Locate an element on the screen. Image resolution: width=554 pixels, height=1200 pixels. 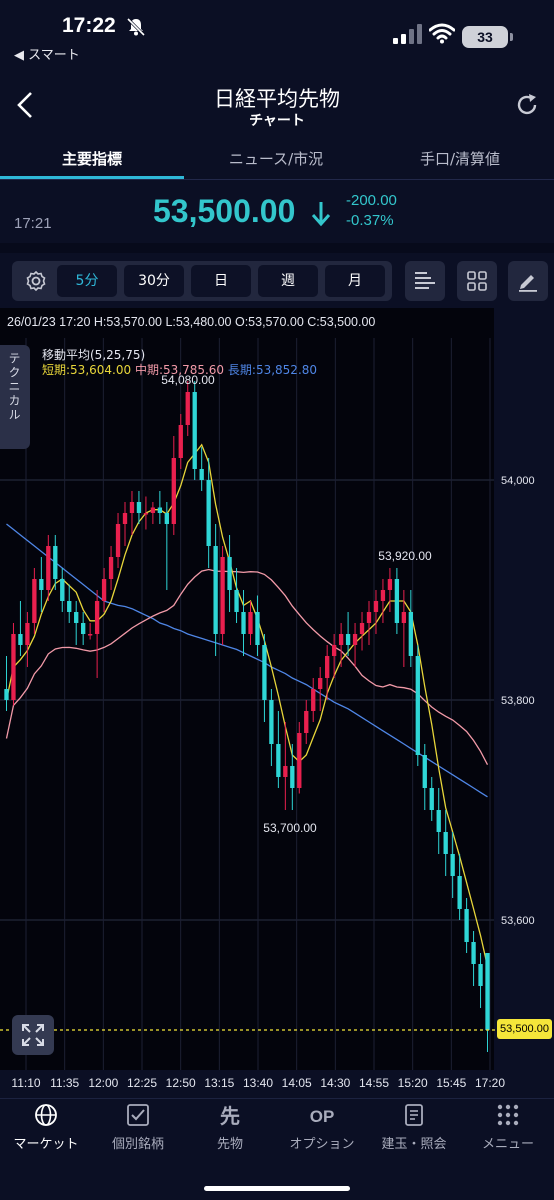
price-change-percent: -0.37% is located at coordinates (370, 220).